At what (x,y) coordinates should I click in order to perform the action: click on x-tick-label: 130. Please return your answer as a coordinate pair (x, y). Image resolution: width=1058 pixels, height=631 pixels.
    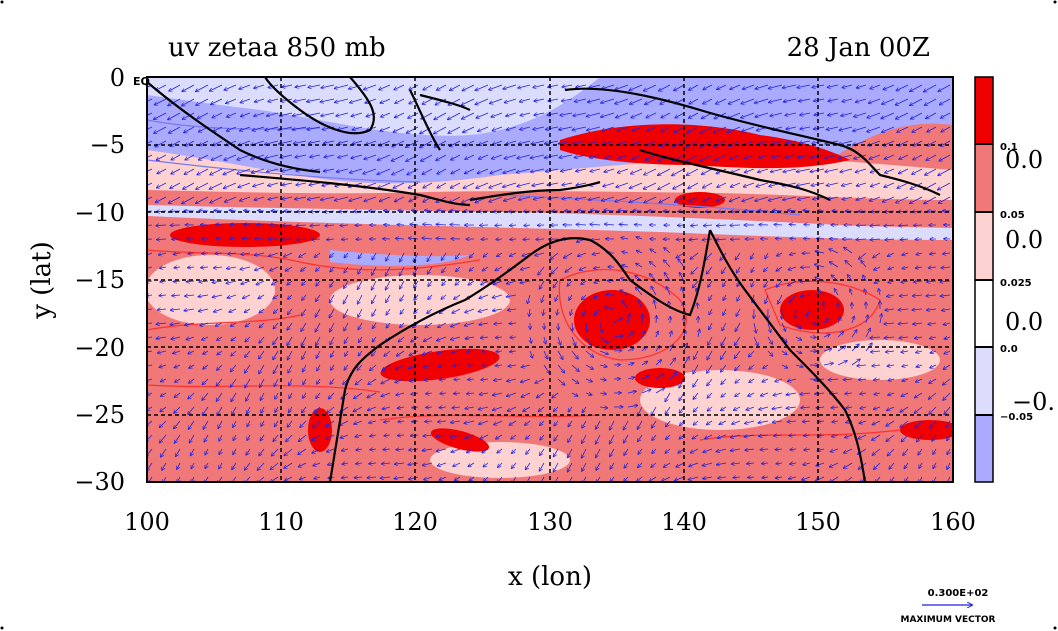
    Looking at the image, I should click on (550, 522).